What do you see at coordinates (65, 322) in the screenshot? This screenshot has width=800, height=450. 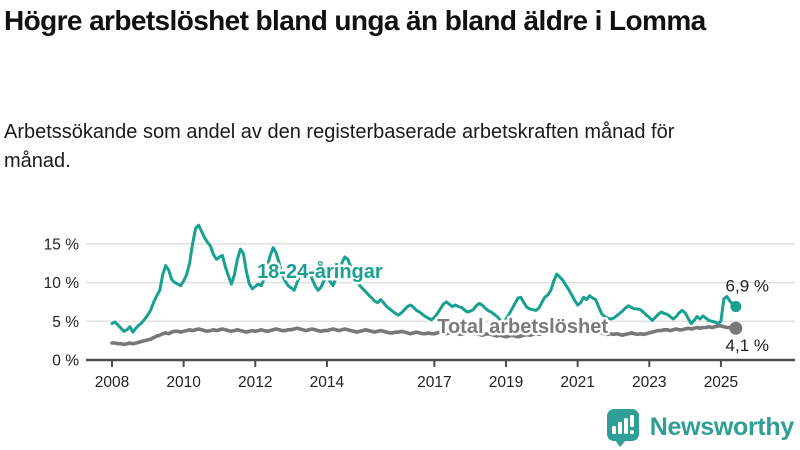 I see `y-tick-label: 5 %` at bounding box center [65, 322].